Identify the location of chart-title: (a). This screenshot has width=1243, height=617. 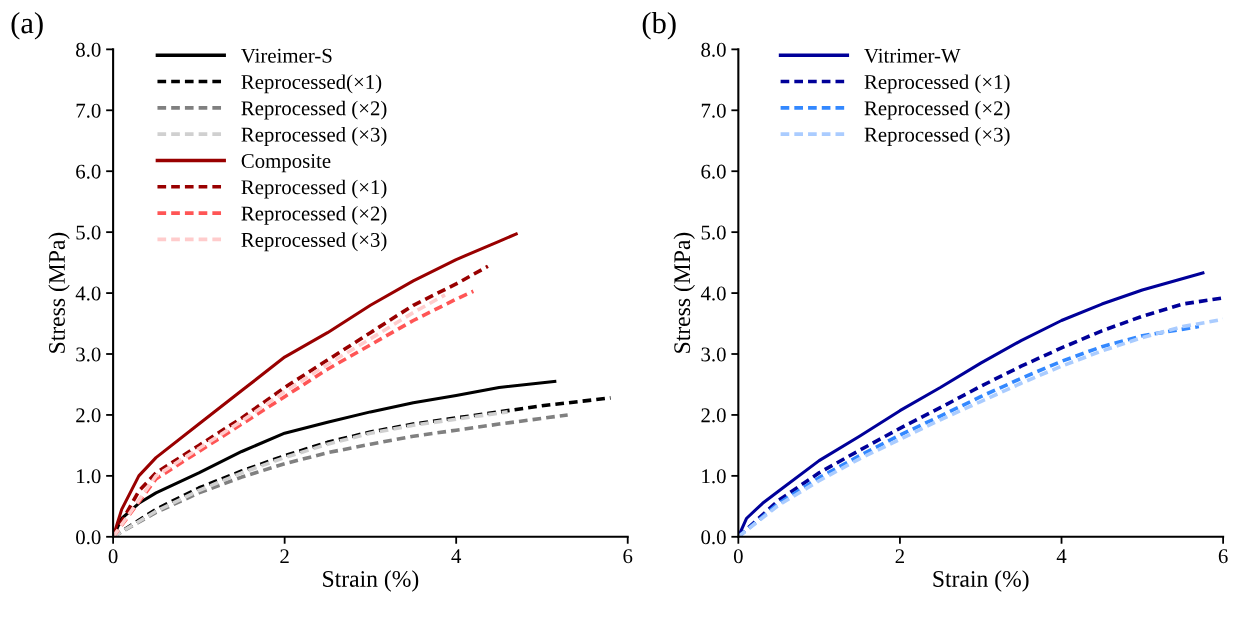
(27, 25).